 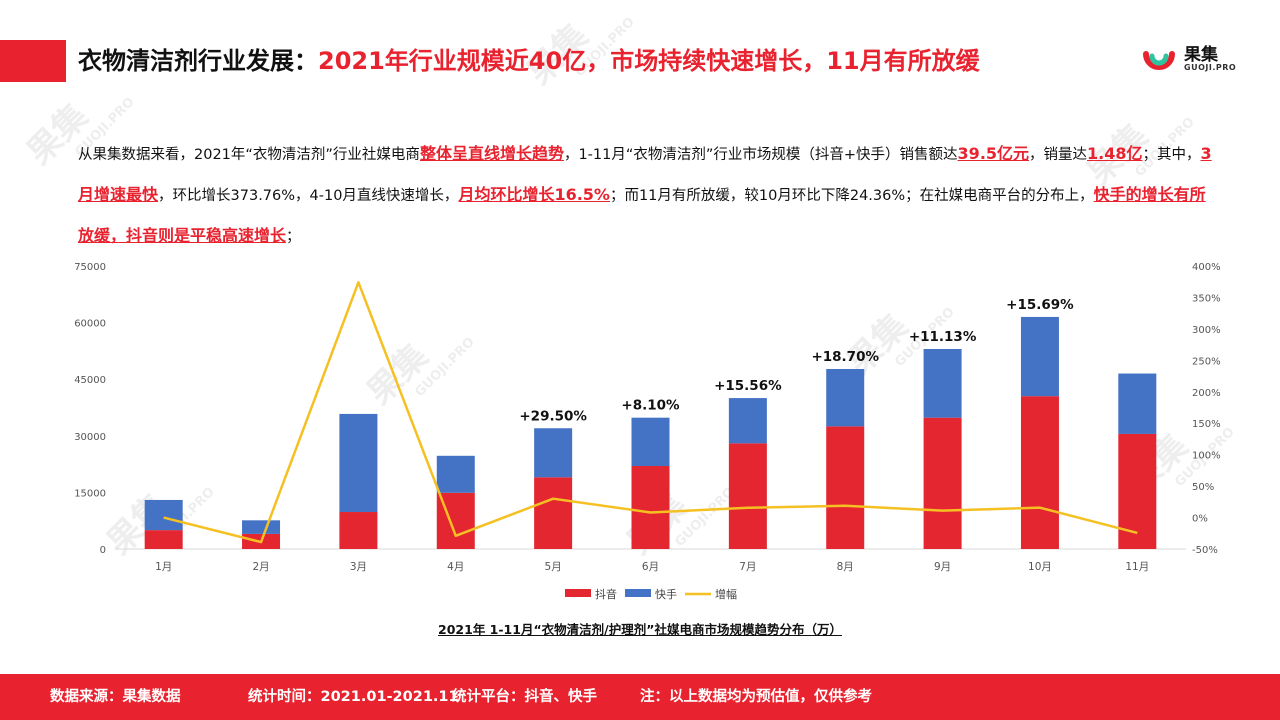 I want to click on footer-note: 注：以上数据均为预估值，仅供参考, so click(x=756, y=697).